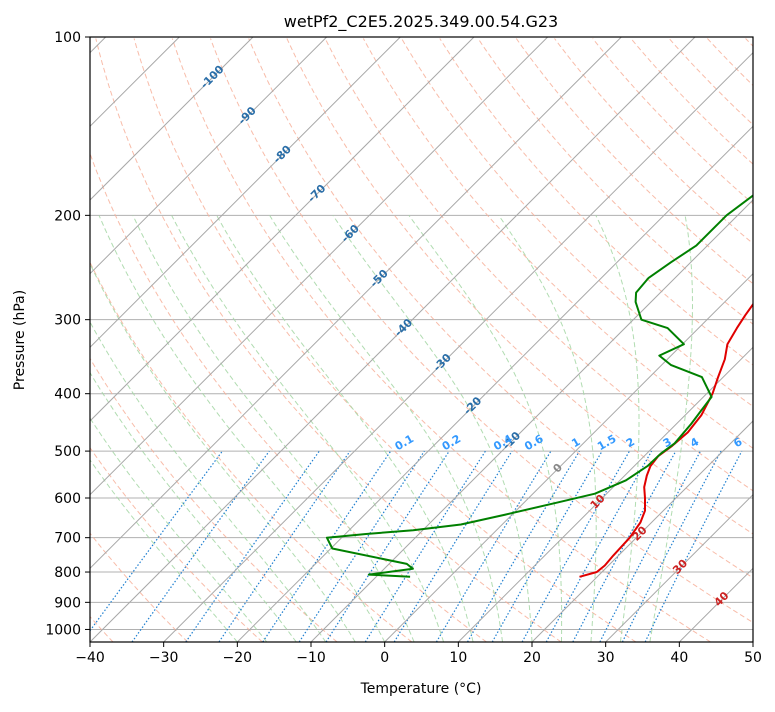 Image resolution: width=775 pixels, height=712 pixels. What do you see at coordinates (90, 658) in the screenshot?
I see `x-tick-label: −40` at bounding box center [90, 658].